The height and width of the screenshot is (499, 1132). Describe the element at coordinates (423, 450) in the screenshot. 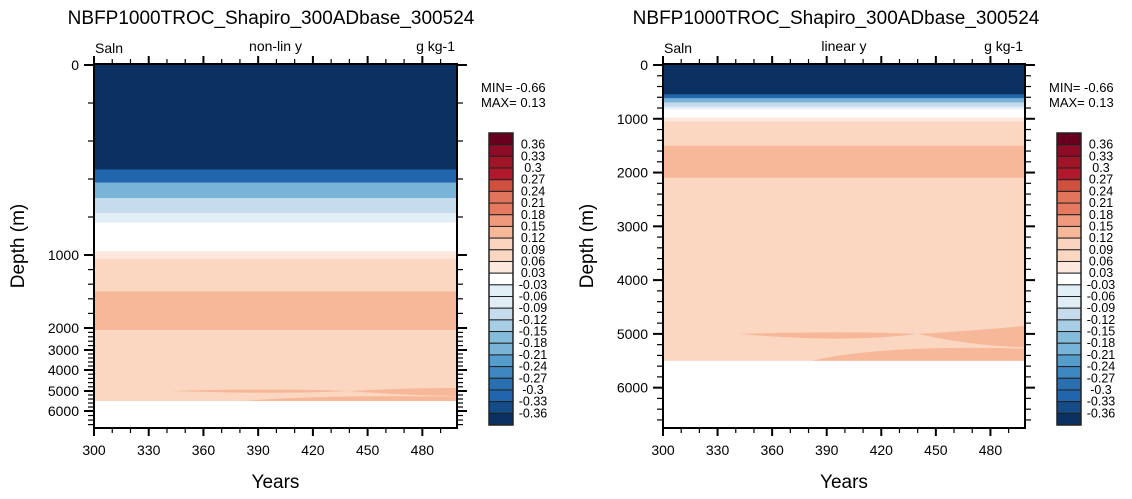

I see `x-tick-label: 480` at that location.